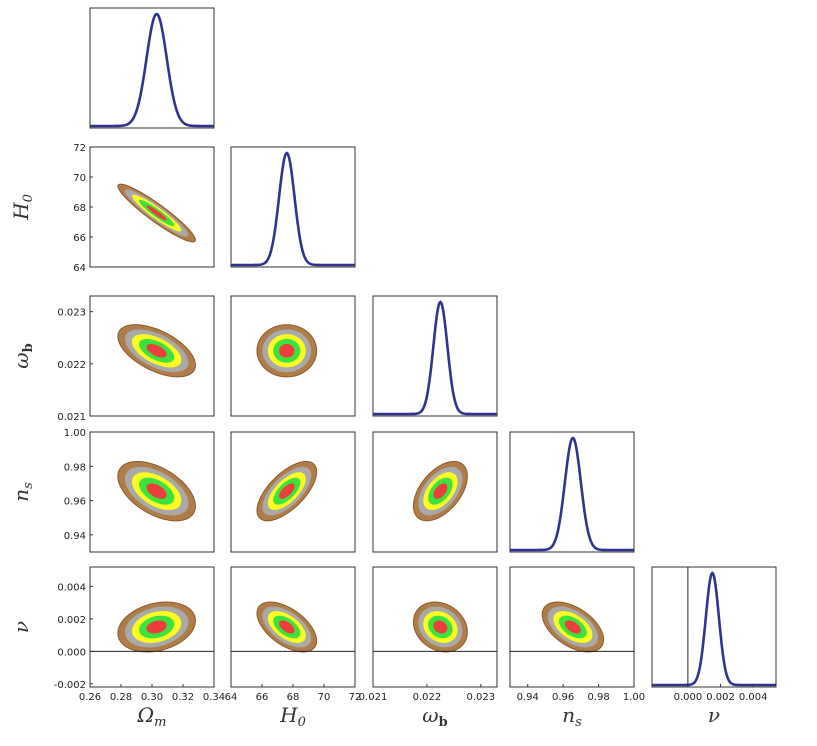 This screenshot has width=817, height=746. I want to click on xtick-label-H0: 70, so click(324, 697).